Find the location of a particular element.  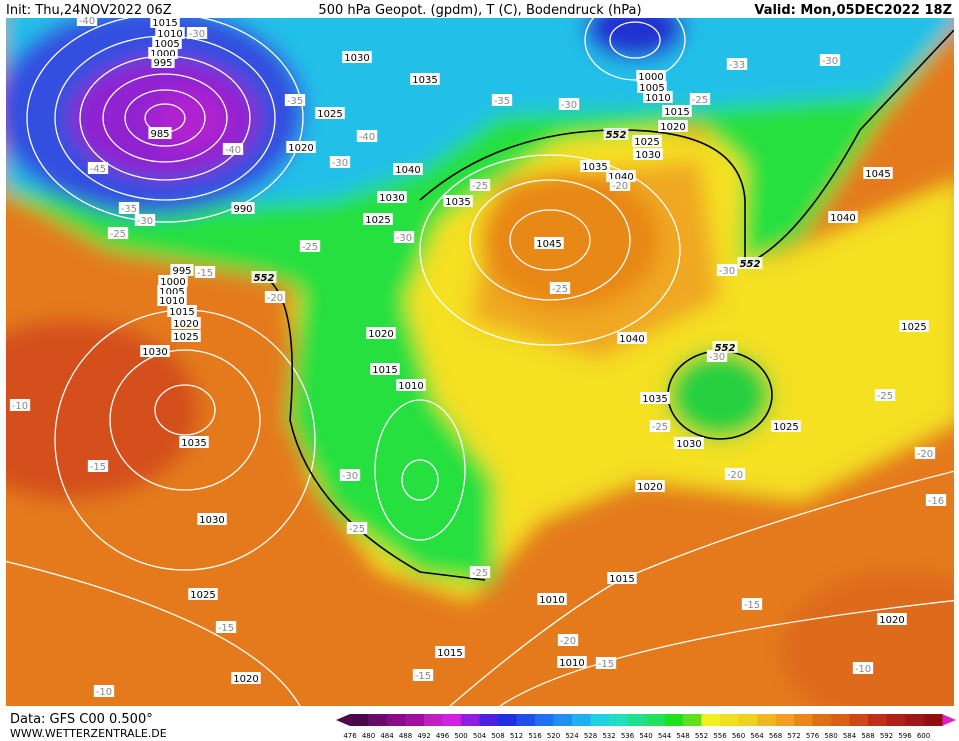

legend-label: 476 is located at coordinates (350, 736).